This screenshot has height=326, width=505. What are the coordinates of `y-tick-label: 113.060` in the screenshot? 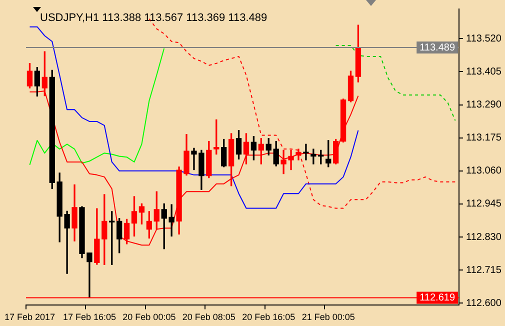 It's located at (484, 171).